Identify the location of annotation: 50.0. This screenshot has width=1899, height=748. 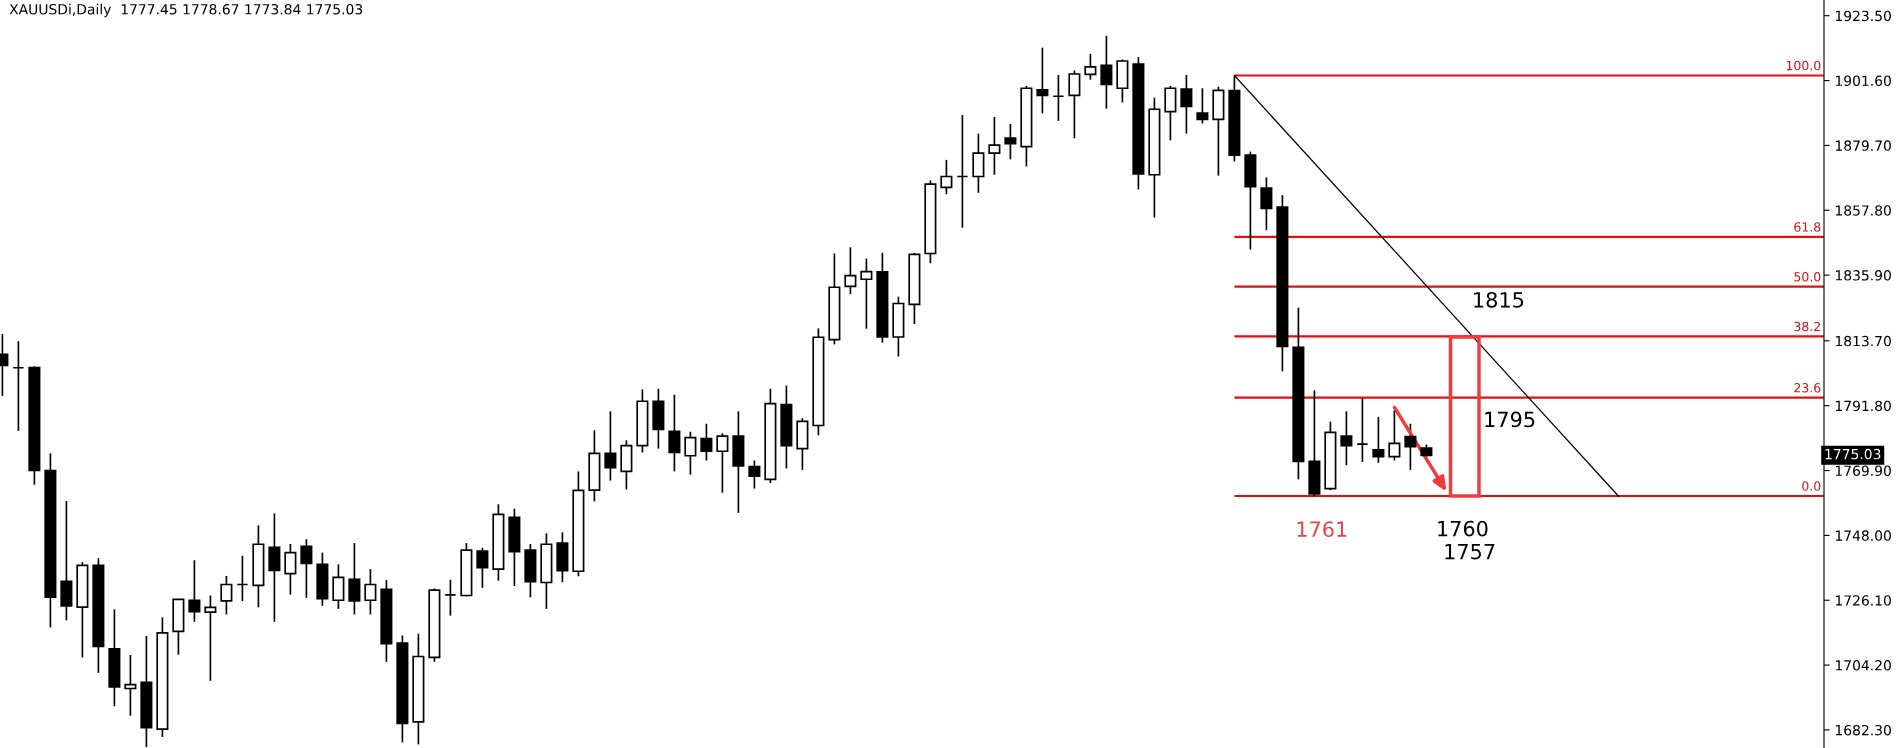
(1807, 276).